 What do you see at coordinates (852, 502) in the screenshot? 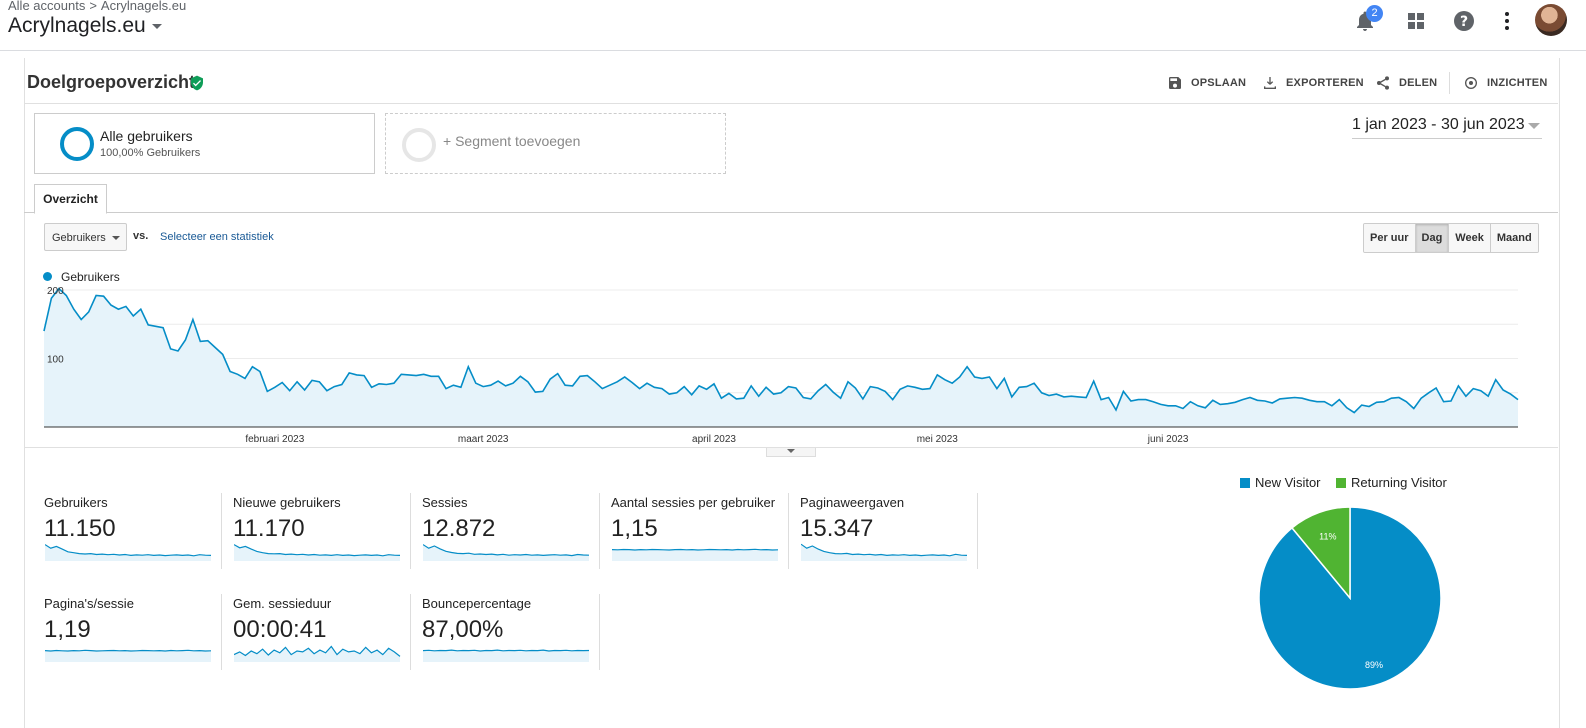
I see `scorecard-name: Paginaweergaven` at bounding box center [852, 502].